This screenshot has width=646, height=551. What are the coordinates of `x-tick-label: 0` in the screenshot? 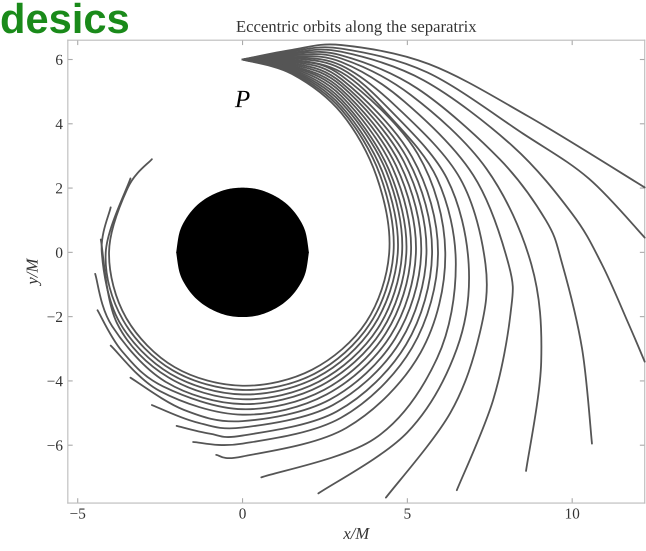 It's located at (242, 513).